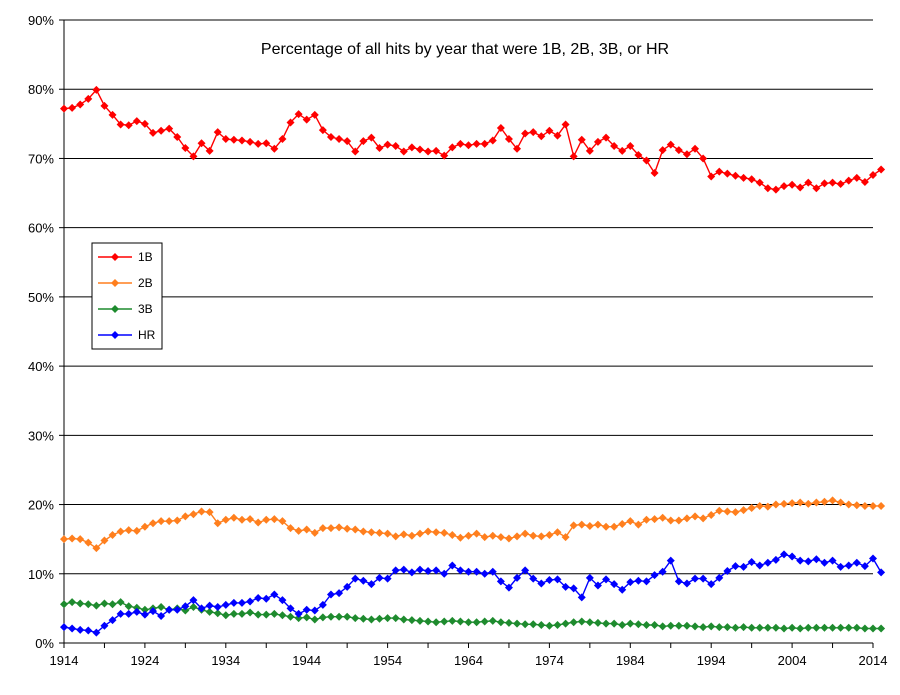 The height and width of the screenshot is (695, 900). What do you see at coordinates (64, 660) in the screenshot?
I see `x-tick-label: 1914` at bounding box center [64, 660].